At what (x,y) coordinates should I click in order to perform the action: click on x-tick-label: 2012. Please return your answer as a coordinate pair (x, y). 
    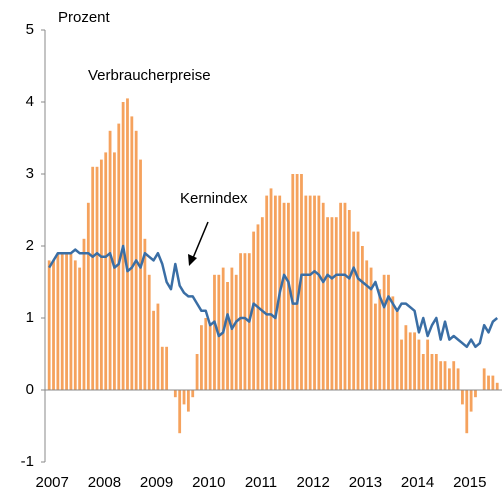
    Looking at the image, I should click on (312, 482).